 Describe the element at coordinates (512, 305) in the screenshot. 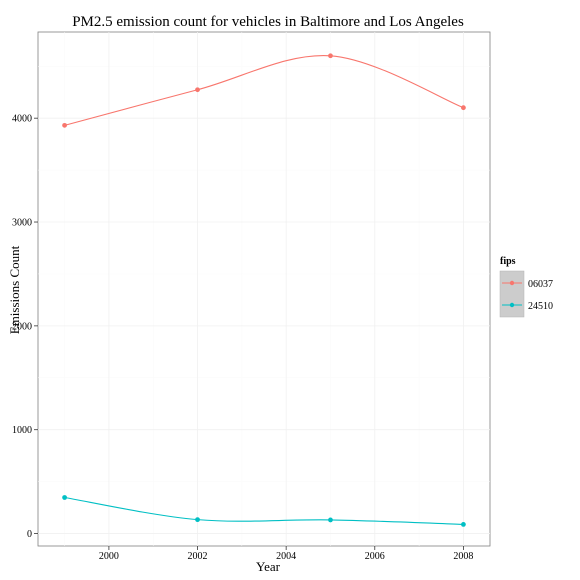

I see `legend-key-24510-point` at that location.